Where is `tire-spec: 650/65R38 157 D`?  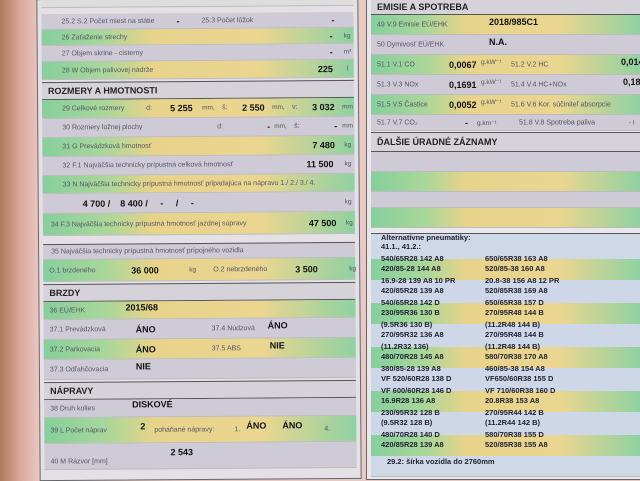
tire-spec: 650/65R38 157 D is located at coordinates (514, 302).